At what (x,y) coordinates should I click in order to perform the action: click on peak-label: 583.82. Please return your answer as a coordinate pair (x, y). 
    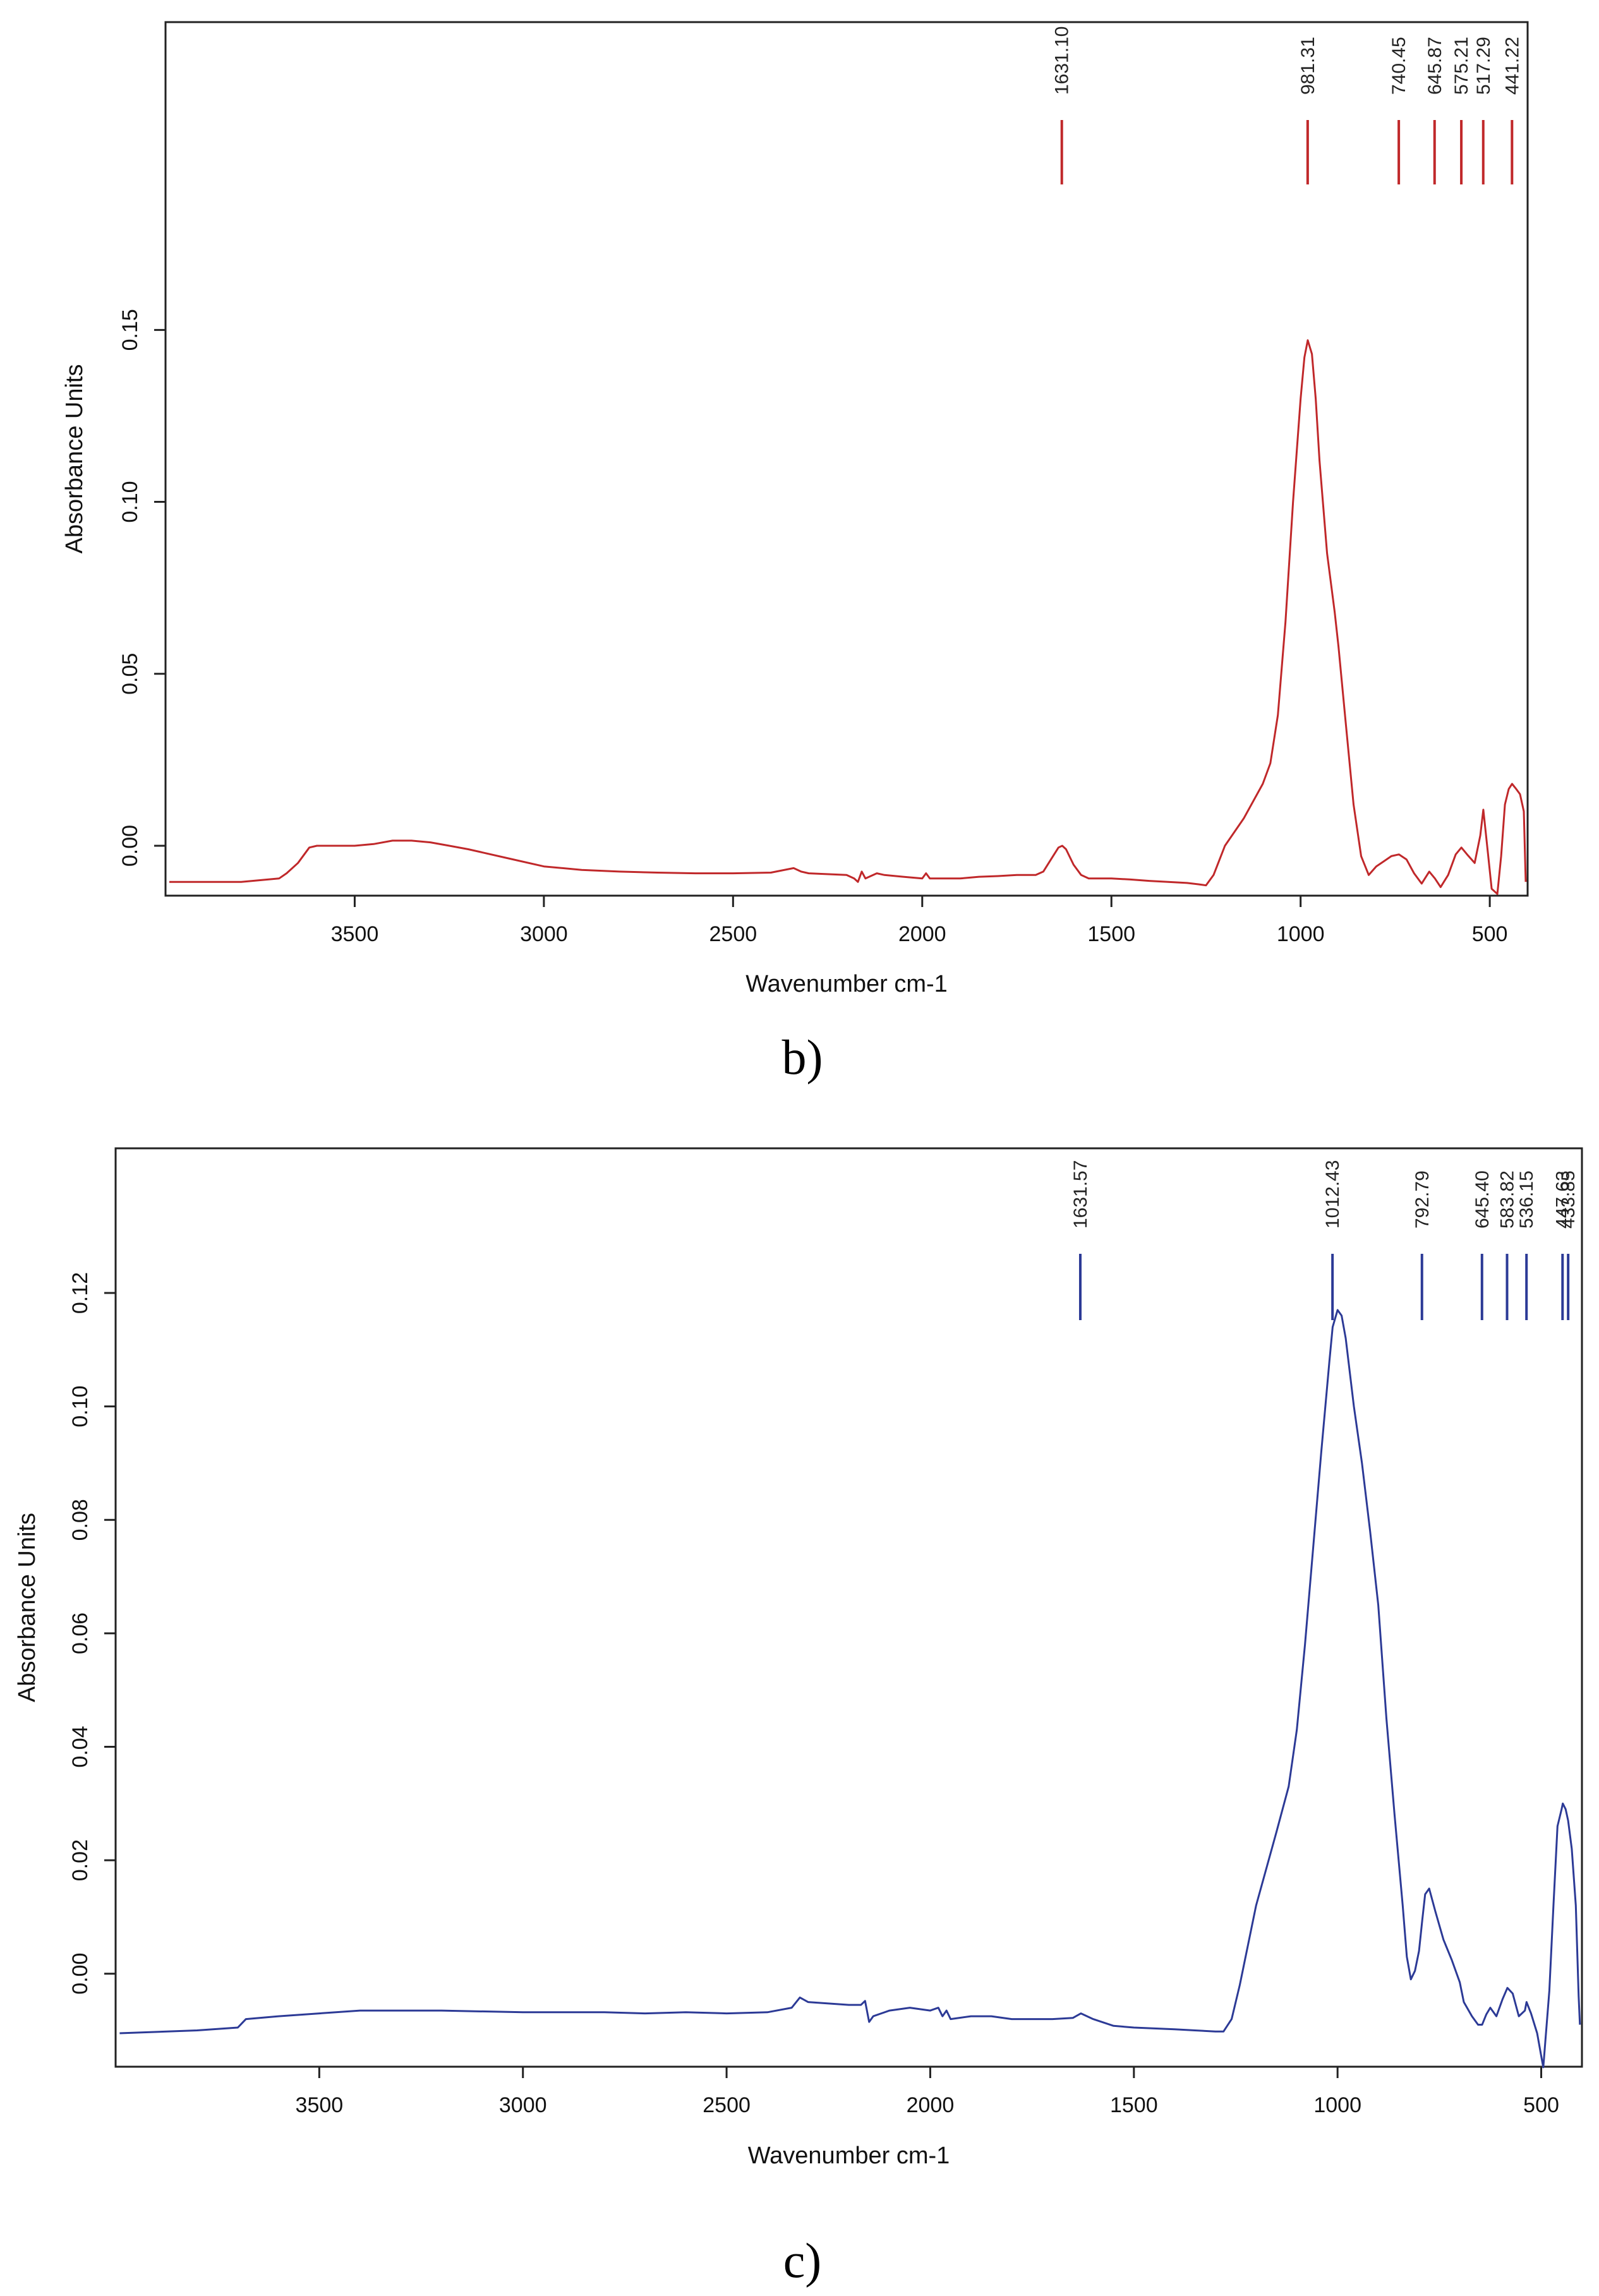
    Looking at the image, I should click on (1507, 1199).